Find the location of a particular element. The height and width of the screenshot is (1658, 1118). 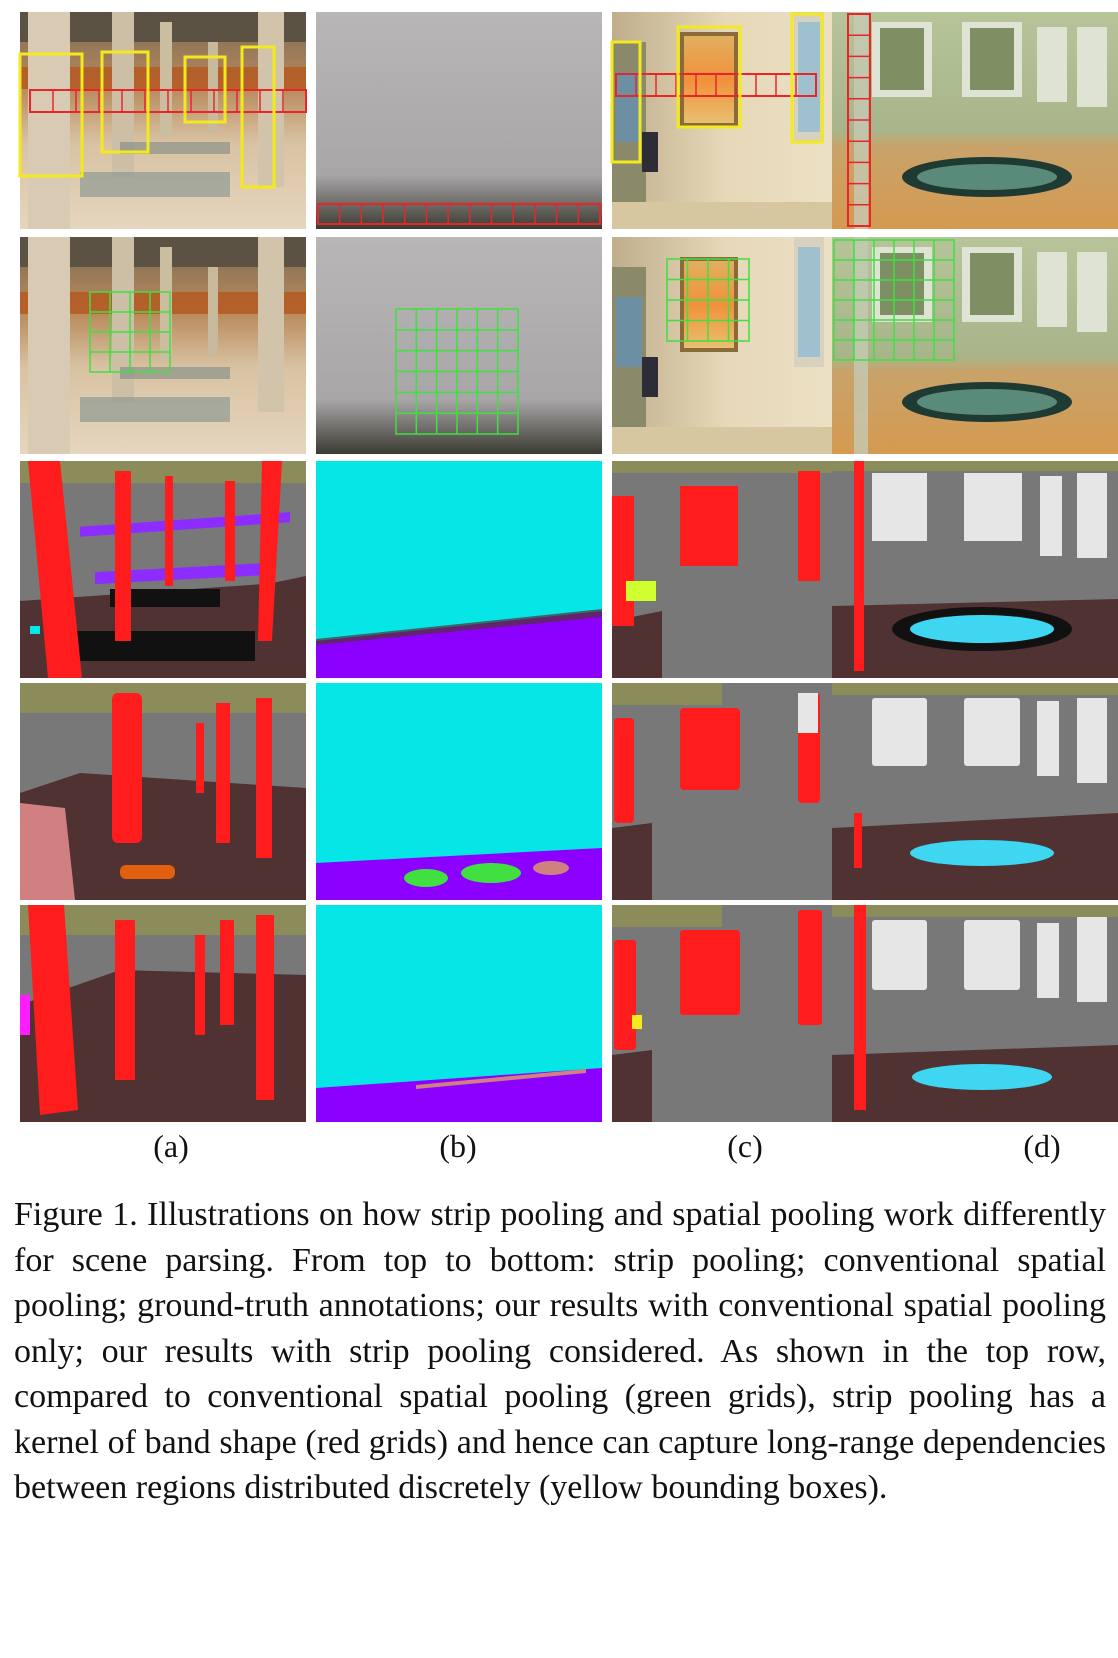

panel-a-spatial-result is located at coordinates (163, 791).